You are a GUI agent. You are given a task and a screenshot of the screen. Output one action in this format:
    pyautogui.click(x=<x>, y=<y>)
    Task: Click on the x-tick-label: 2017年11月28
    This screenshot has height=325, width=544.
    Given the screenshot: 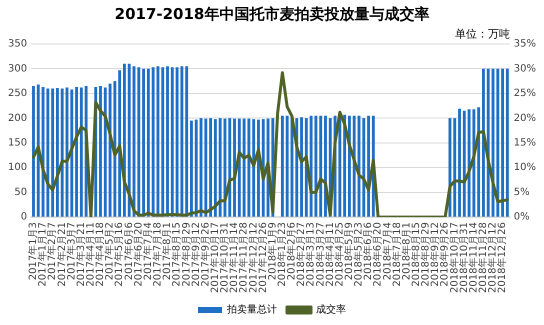 What is the action you would take?
    pyautogui.click(x=244, y=258)
    